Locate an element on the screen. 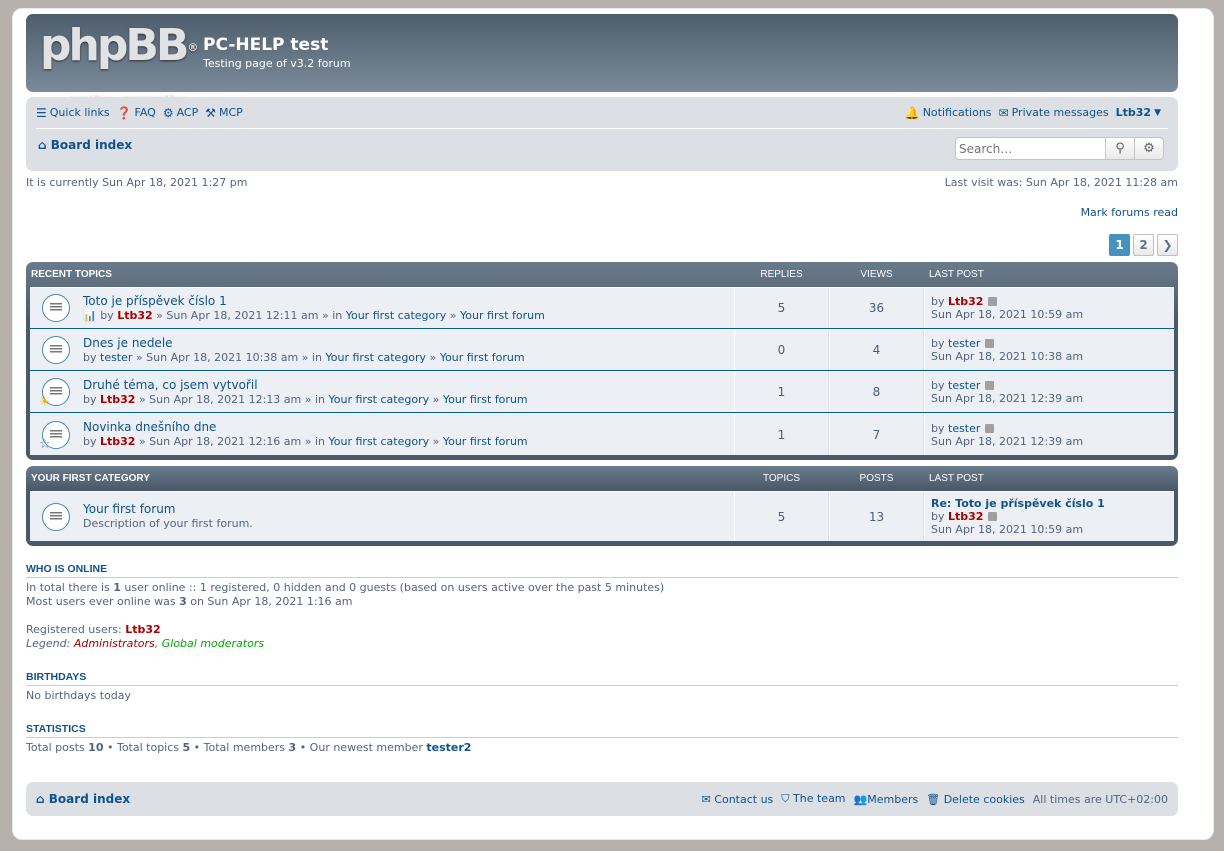  topic-author-link: tester is located at coordinates (116, 357).